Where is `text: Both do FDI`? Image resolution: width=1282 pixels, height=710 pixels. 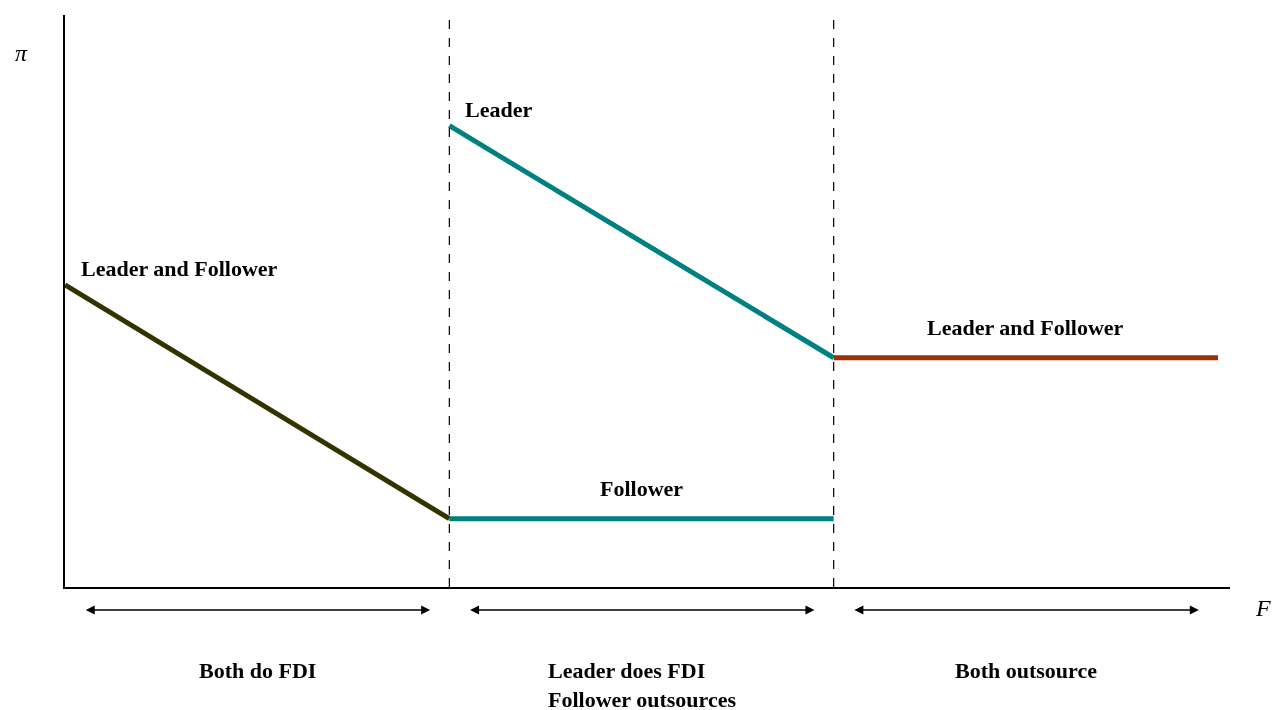
text: Both do FDI is located at coordinates (258, 670).